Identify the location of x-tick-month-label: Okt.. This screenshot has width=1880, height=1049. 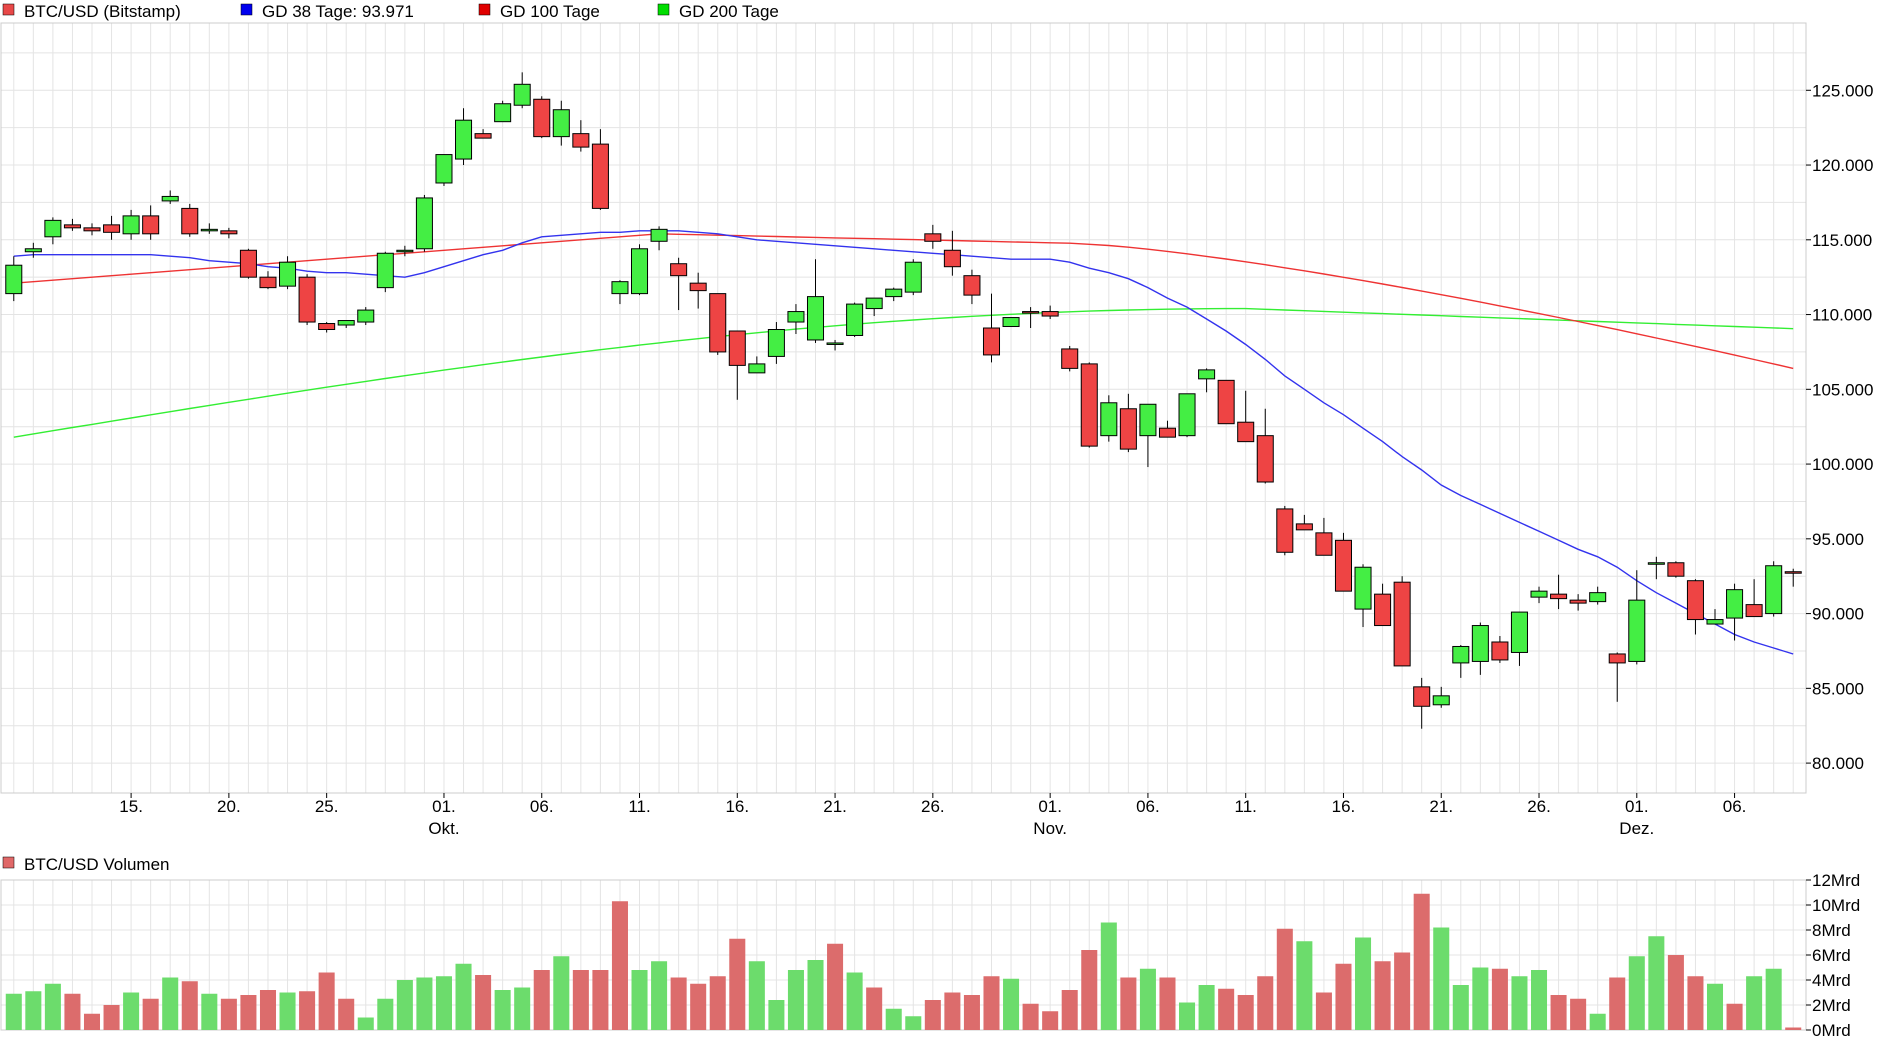
(443, 828).